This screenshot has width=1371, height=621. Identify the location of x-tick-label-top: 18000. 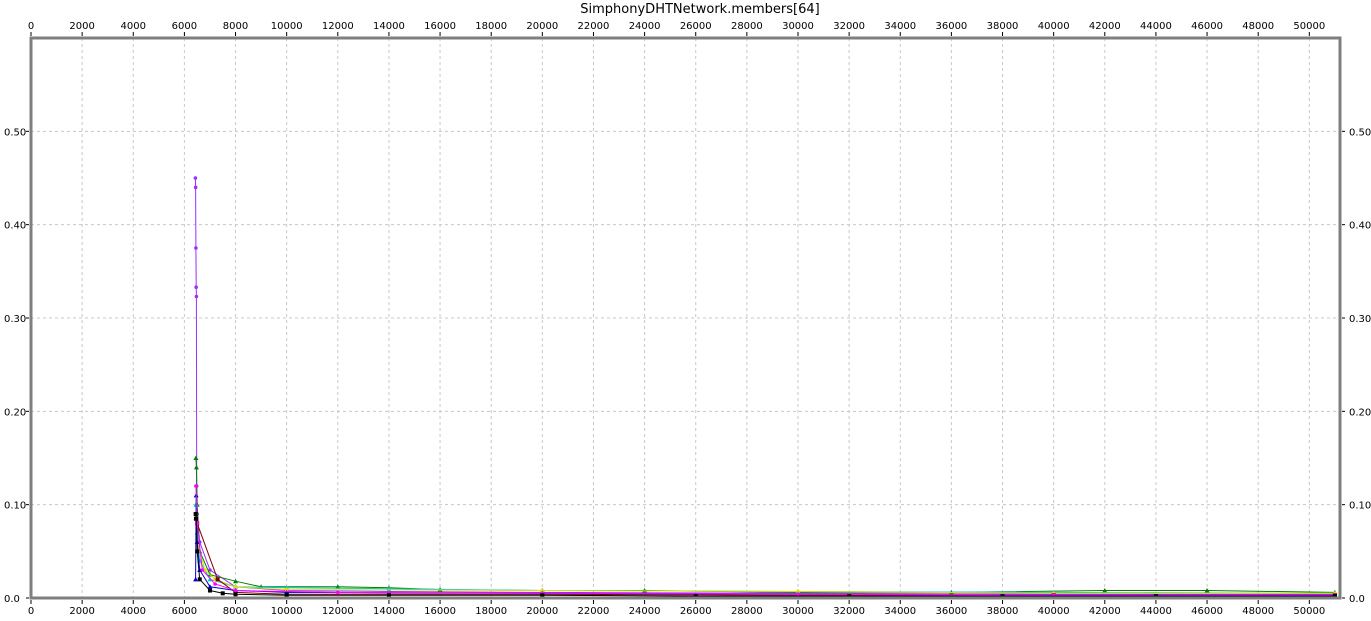
(491, 26).